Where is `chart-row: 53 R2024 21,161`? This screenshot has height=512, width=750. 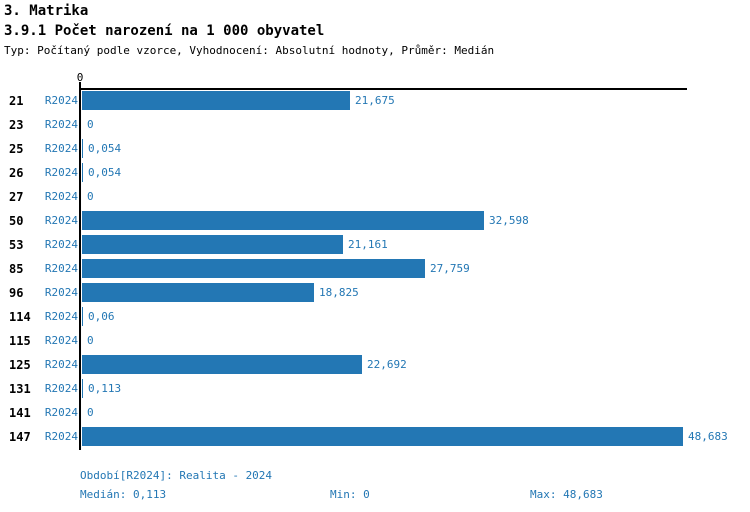 chart-row: 53 R2024 21,161 is located at coordinates (375, 245).